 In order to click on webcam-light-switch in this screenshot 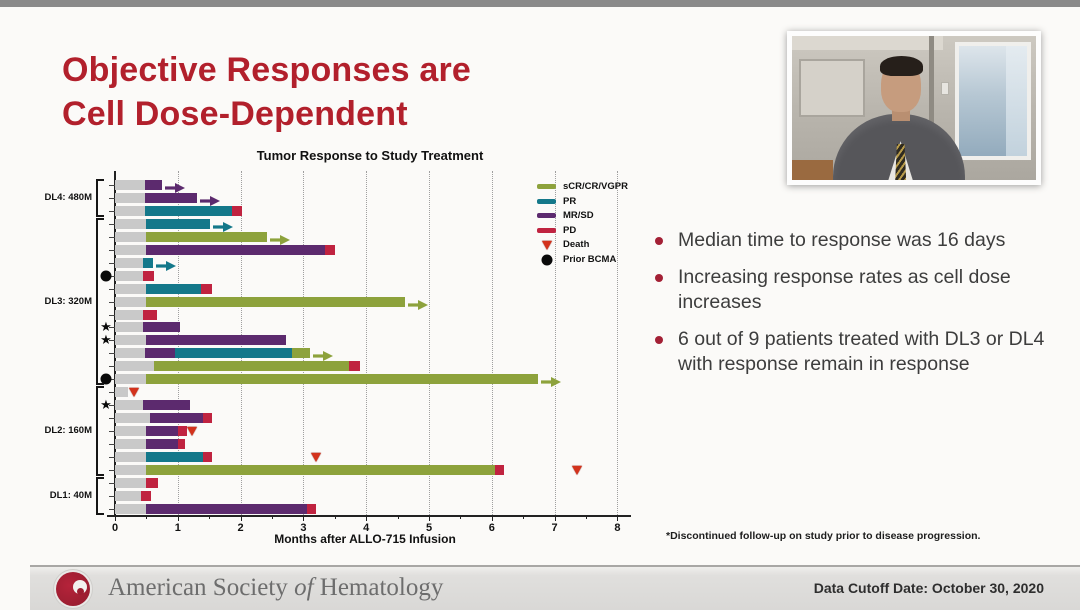, I will do `click(945, 89)`.